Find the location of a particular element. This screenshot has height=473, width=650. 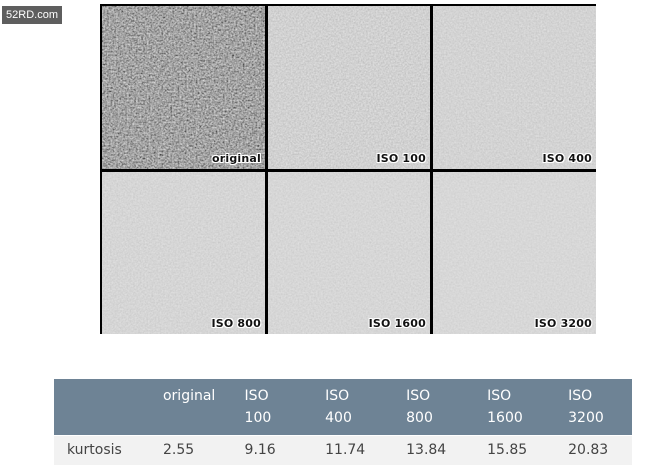

tile-original: original is located at coordinates (183, 87).